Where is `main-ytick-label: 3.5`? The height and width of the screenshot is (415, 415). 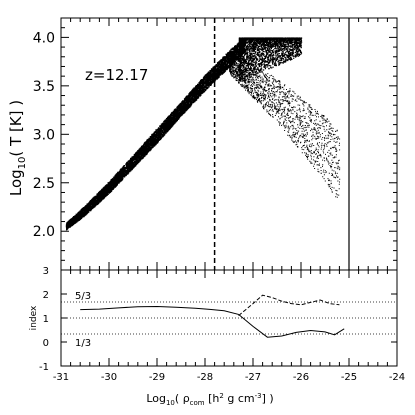
main-ytick-label: 3.5 is located at coordinates (44, 87).